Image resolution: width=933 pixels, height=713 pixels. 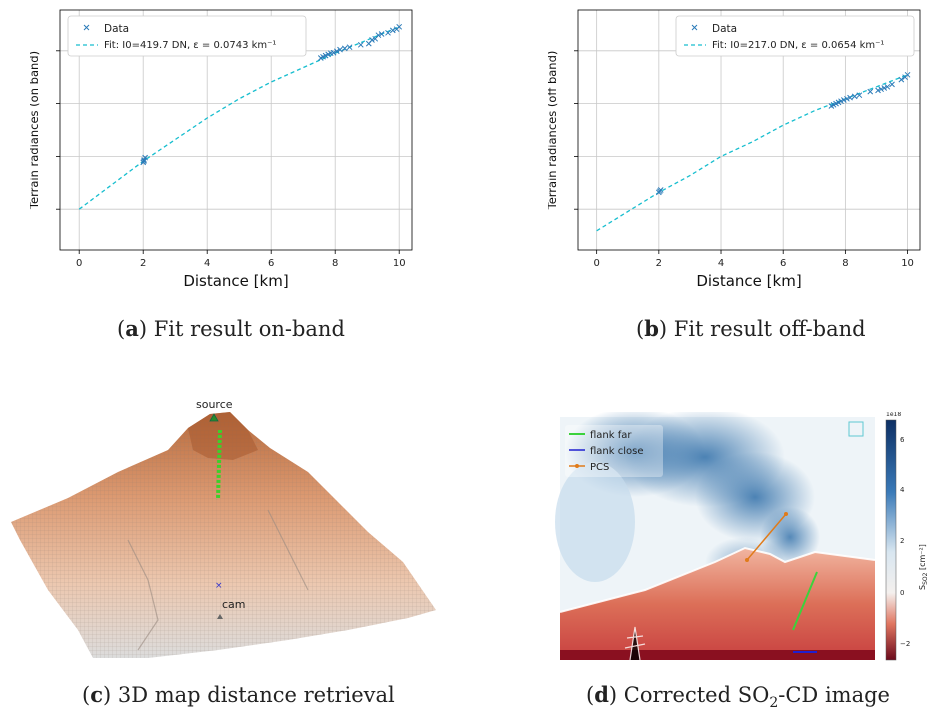 I want to click on svg-text: 0, so click(x=902, y=593).